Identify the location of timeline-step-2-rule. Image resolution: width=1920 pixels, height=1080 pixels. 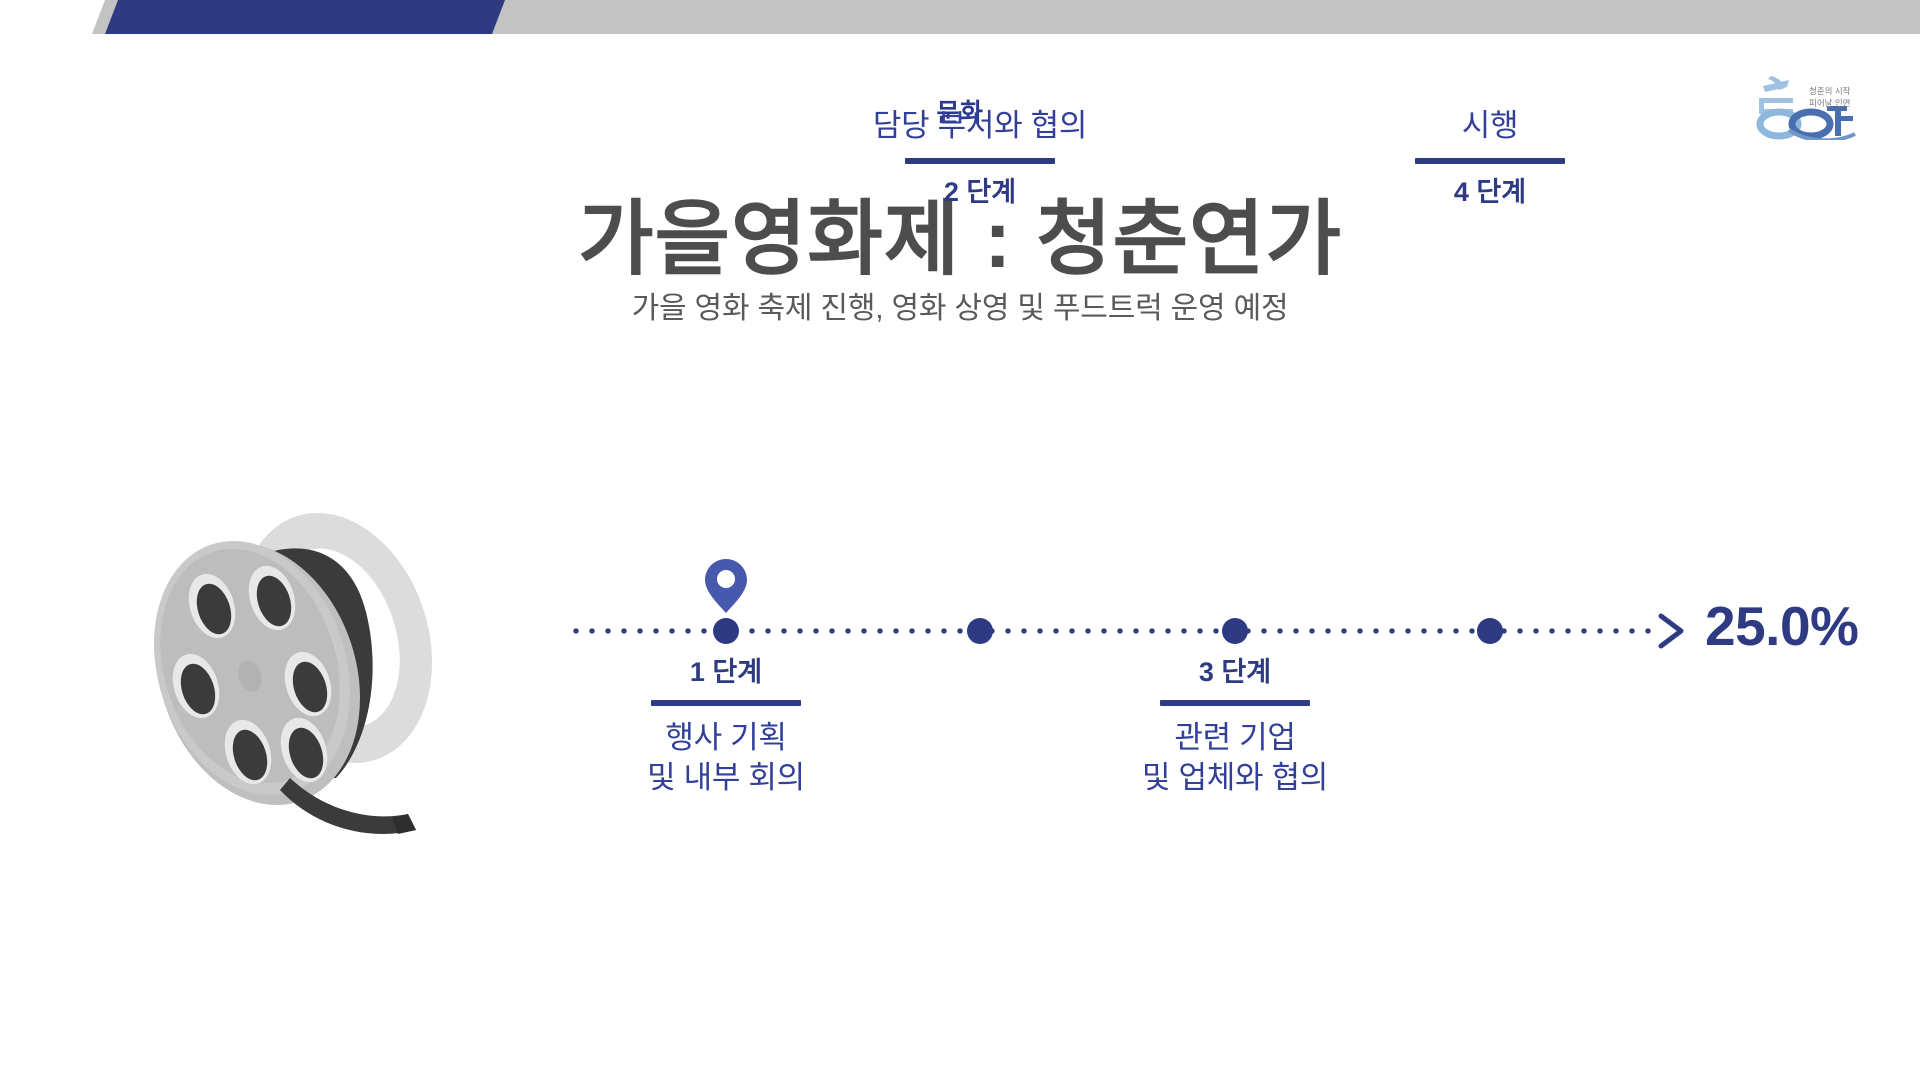
(980, 160).